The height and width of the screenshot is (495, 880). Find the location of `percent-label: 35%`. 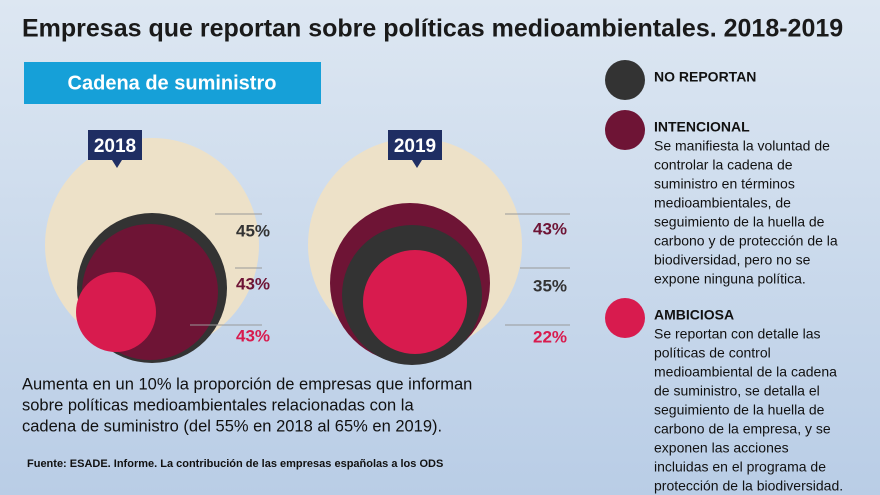

percent-label: 35% is located at coordinates (550, 285).